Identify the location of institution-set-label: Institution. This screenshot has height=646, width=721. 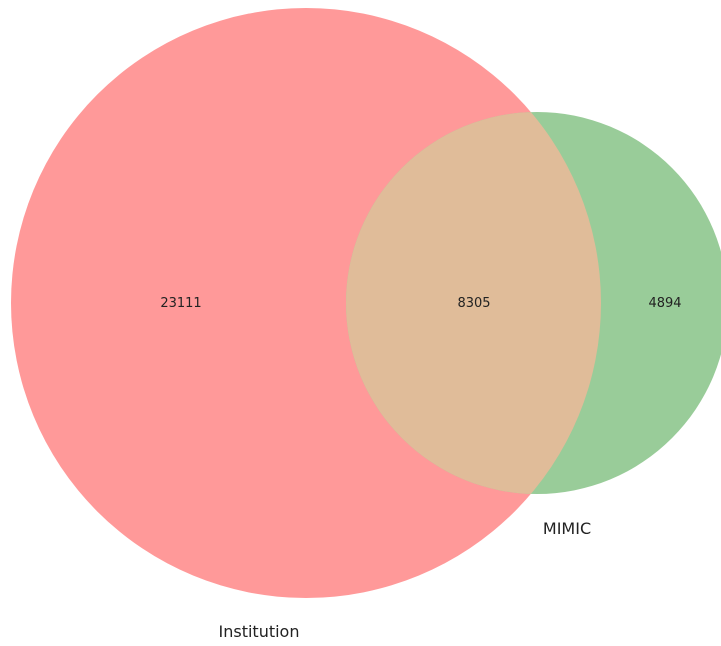
(259, 631).